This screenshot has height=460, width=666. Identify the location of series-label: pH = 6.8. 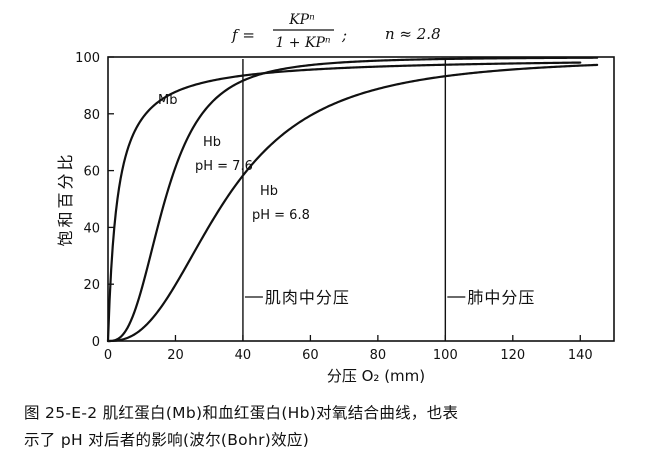
(281, 215).